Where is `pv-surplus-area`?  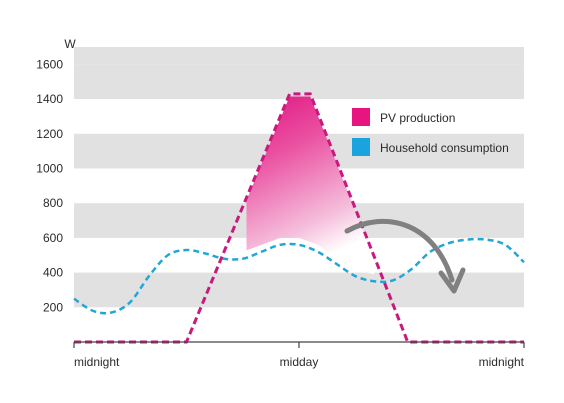
pv-surplus-area is located at coordinates (310, 185).